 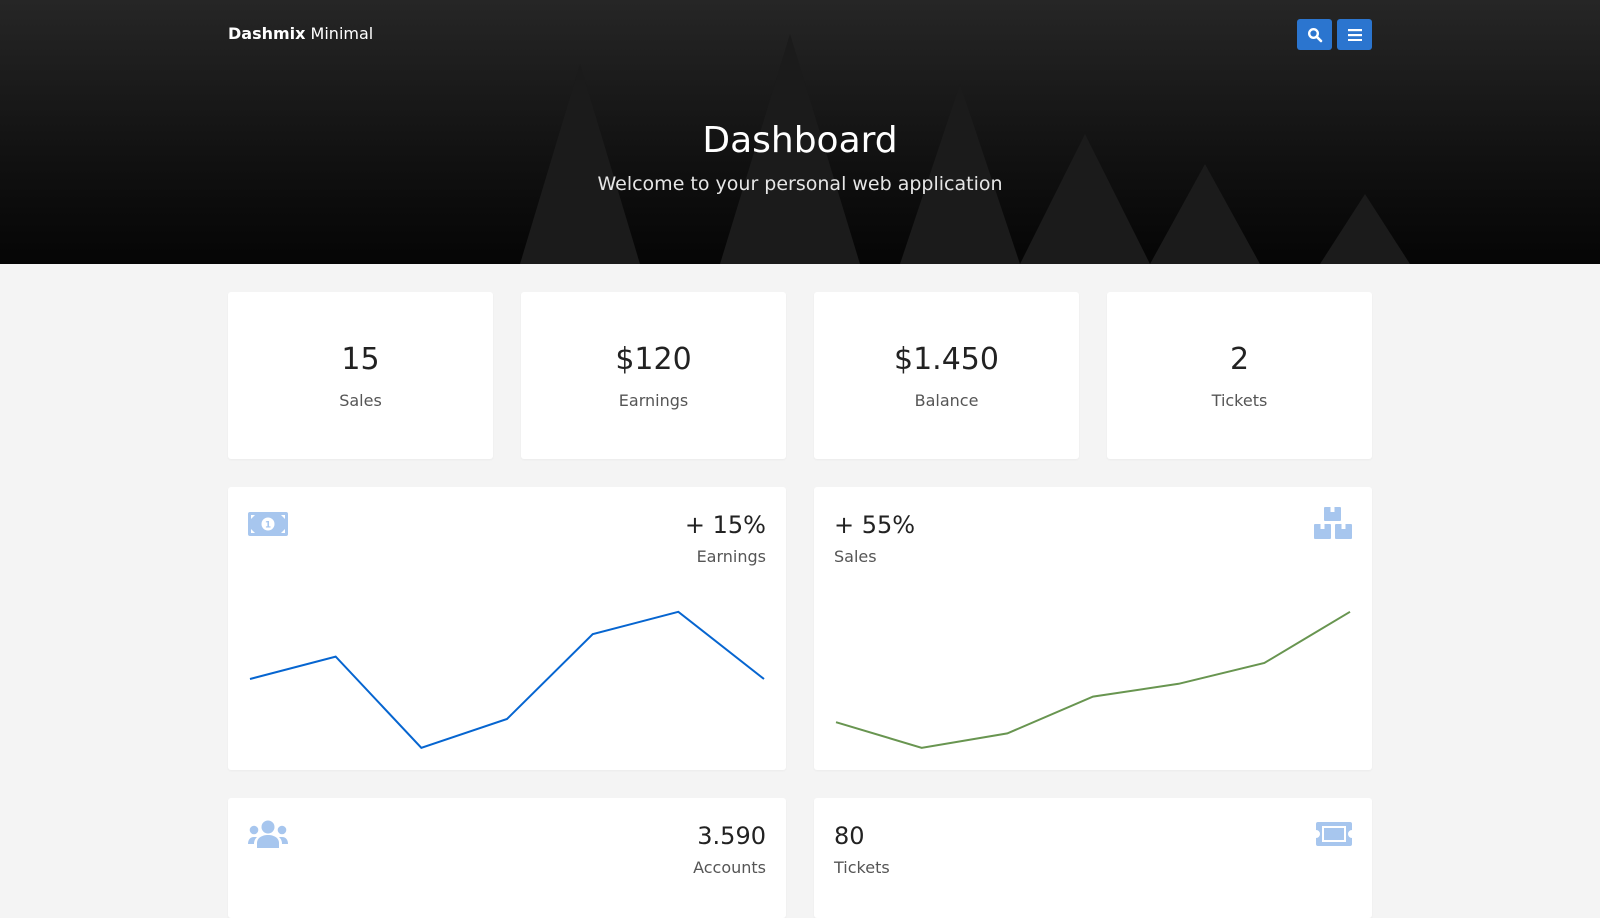 I want to click on stat-value: $1.450, so click(x=946, y=359).